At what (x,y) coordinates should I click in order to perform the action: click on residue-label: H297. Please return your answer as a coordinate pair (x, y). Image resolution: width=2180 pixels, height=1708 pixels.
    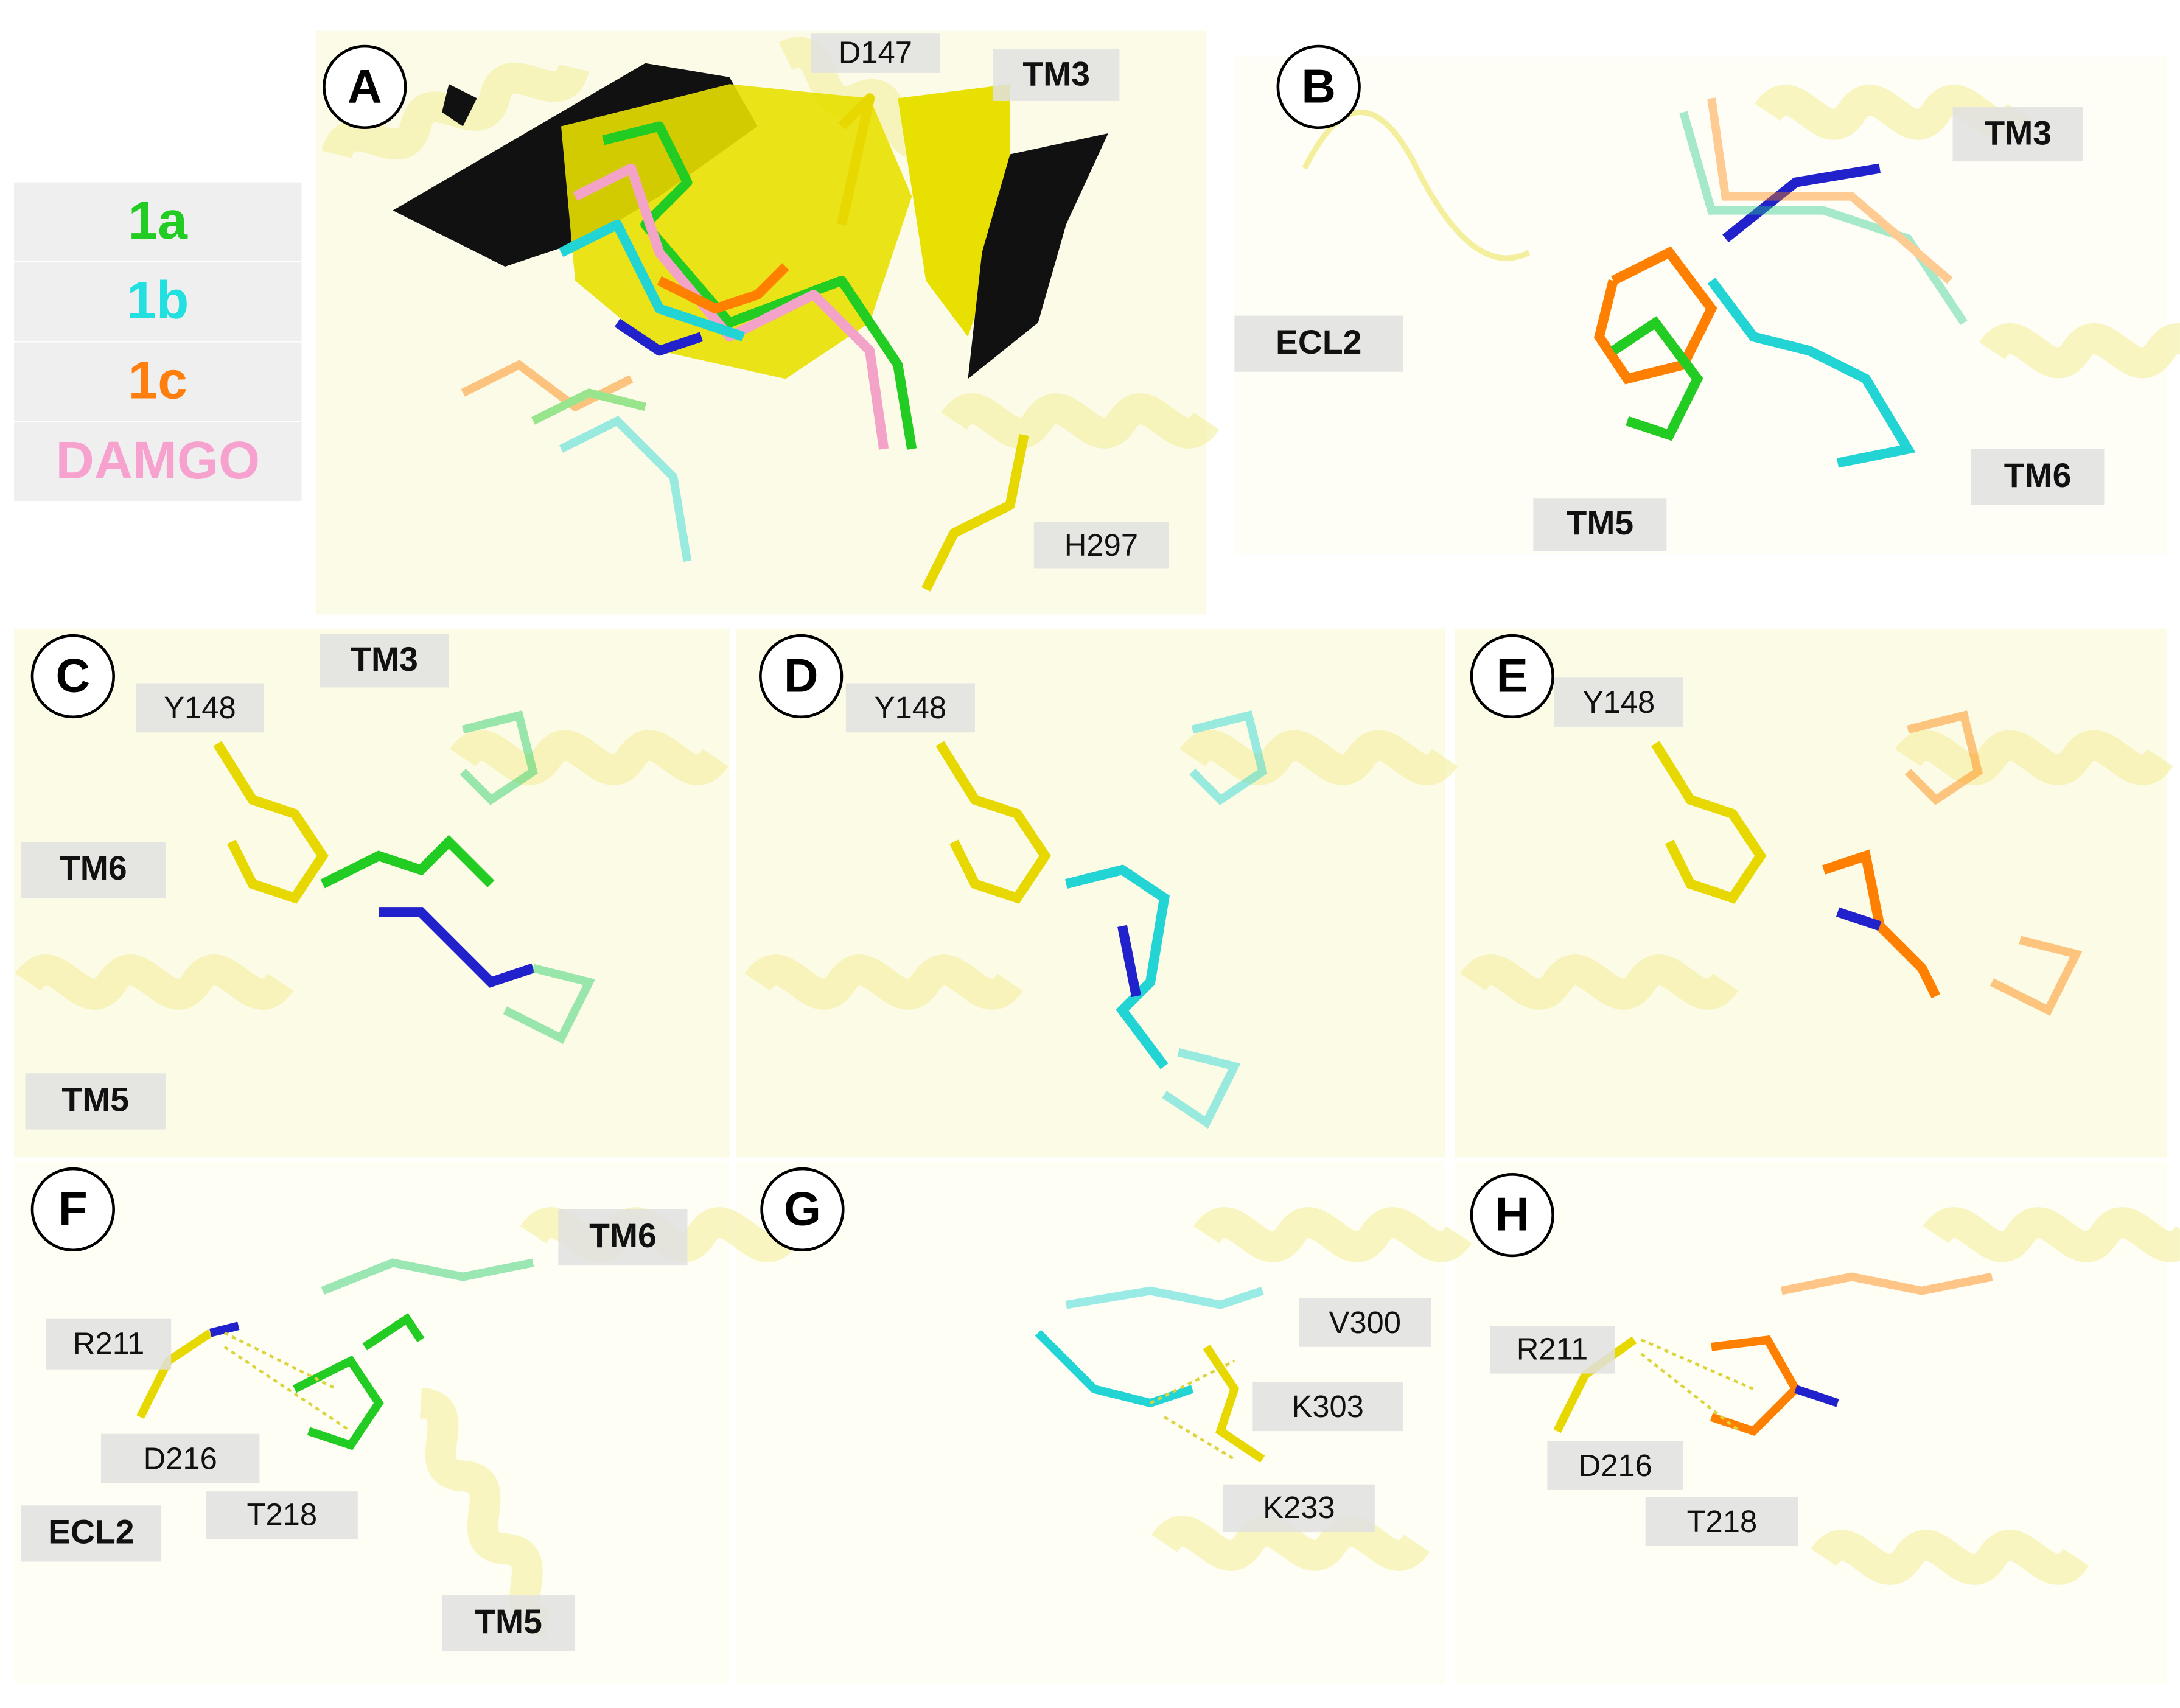
    Looking at the image, I should click on (1101, 545).